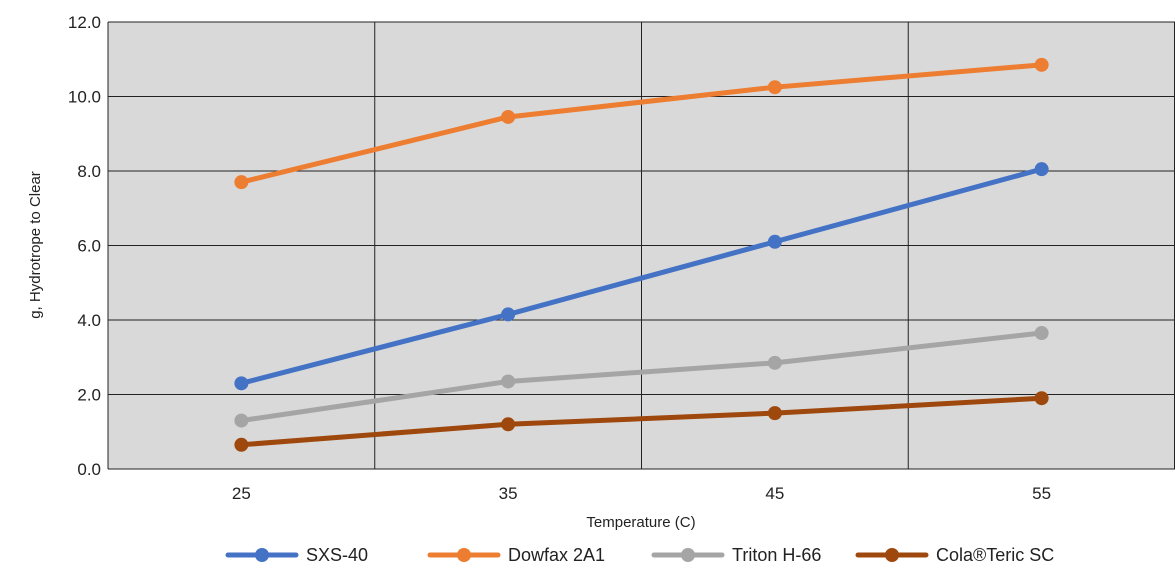 This screenshot has width=1175, height=570. What do you see at coordinates (639, 555) in the screenshot?
I see `legend: SXS-40 Dowfax 2A1 Triton H-66 Cola®Teric SC` at bounding box center [639, 555].